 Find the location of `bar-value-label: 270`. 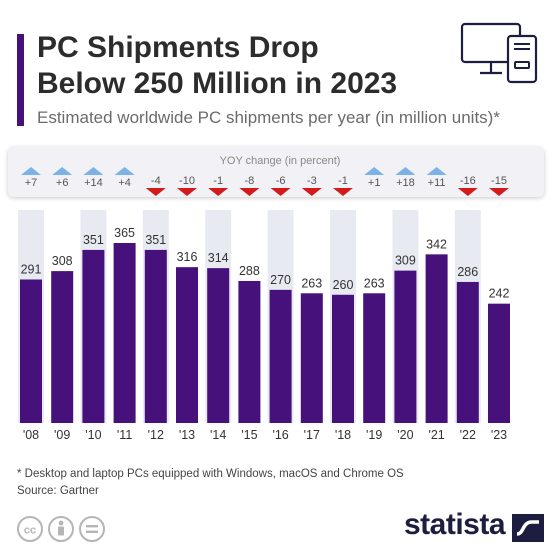

bar-value-label: 270 is located at coordinates (280, 280).